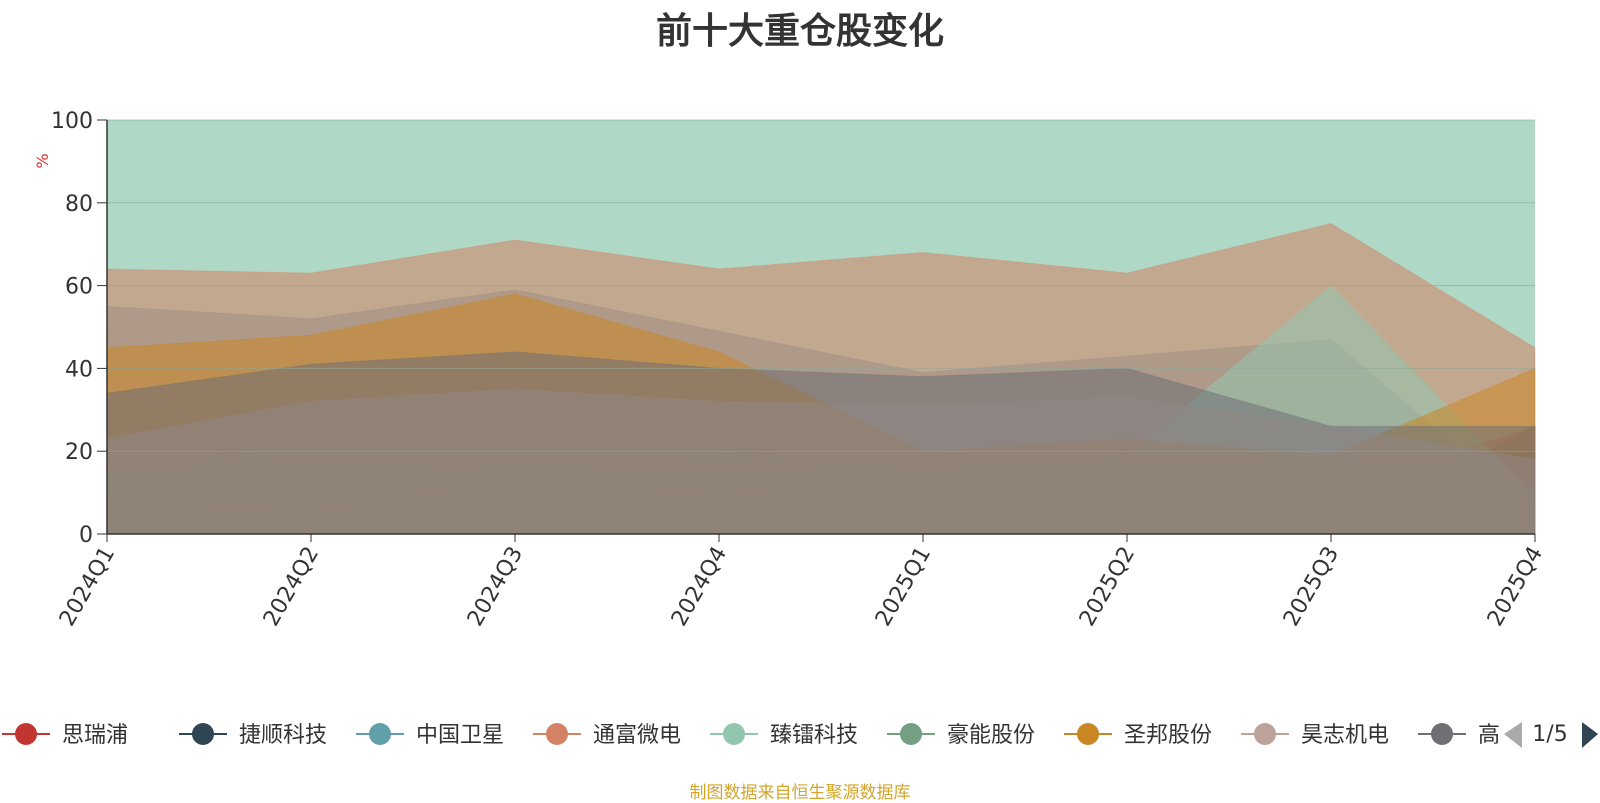 This screenshot has height=803, width=1600. What do you see at coordinates (79, 452) in the screenshot?
I see `y-tick-label: 20` at bounding box center [79, 452].